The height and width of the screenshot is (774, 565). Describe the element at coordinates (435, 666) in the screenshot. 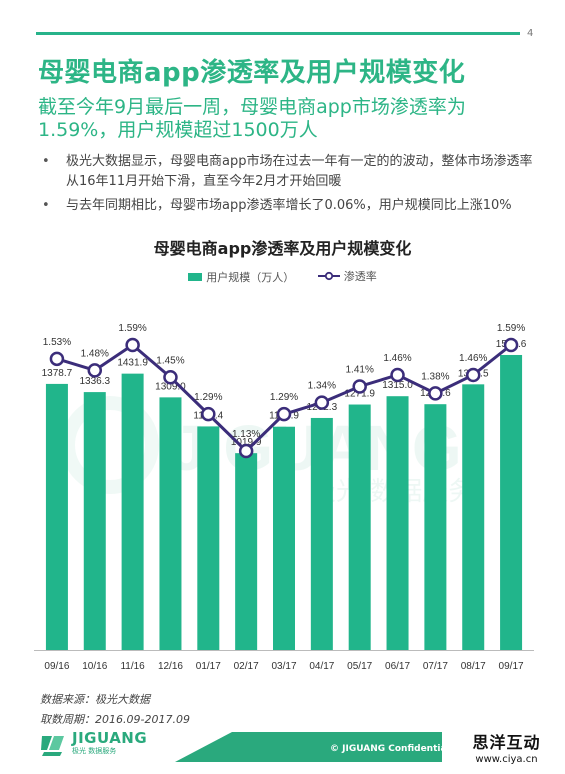

I see `x-tick-label: 07/17` at that location.